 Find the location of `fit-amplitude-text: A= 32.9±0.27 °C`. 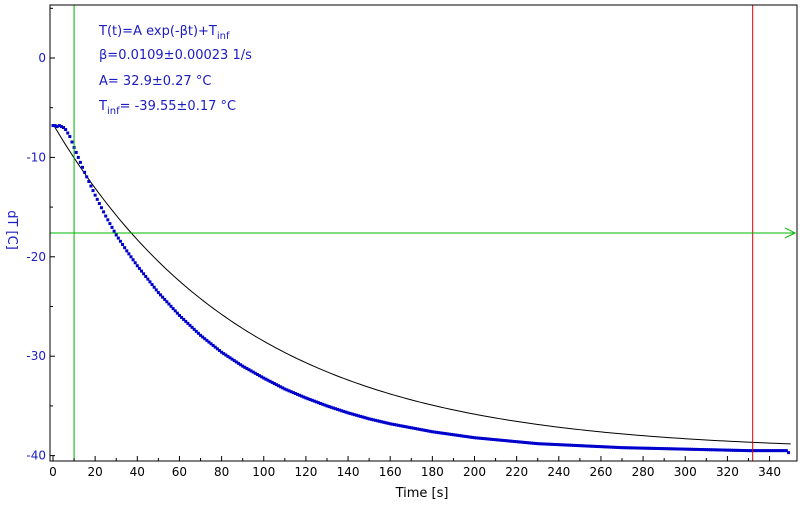

fit-amplitude-text: A= 32.9±0.27 °C is located at coordinates (155, 81).